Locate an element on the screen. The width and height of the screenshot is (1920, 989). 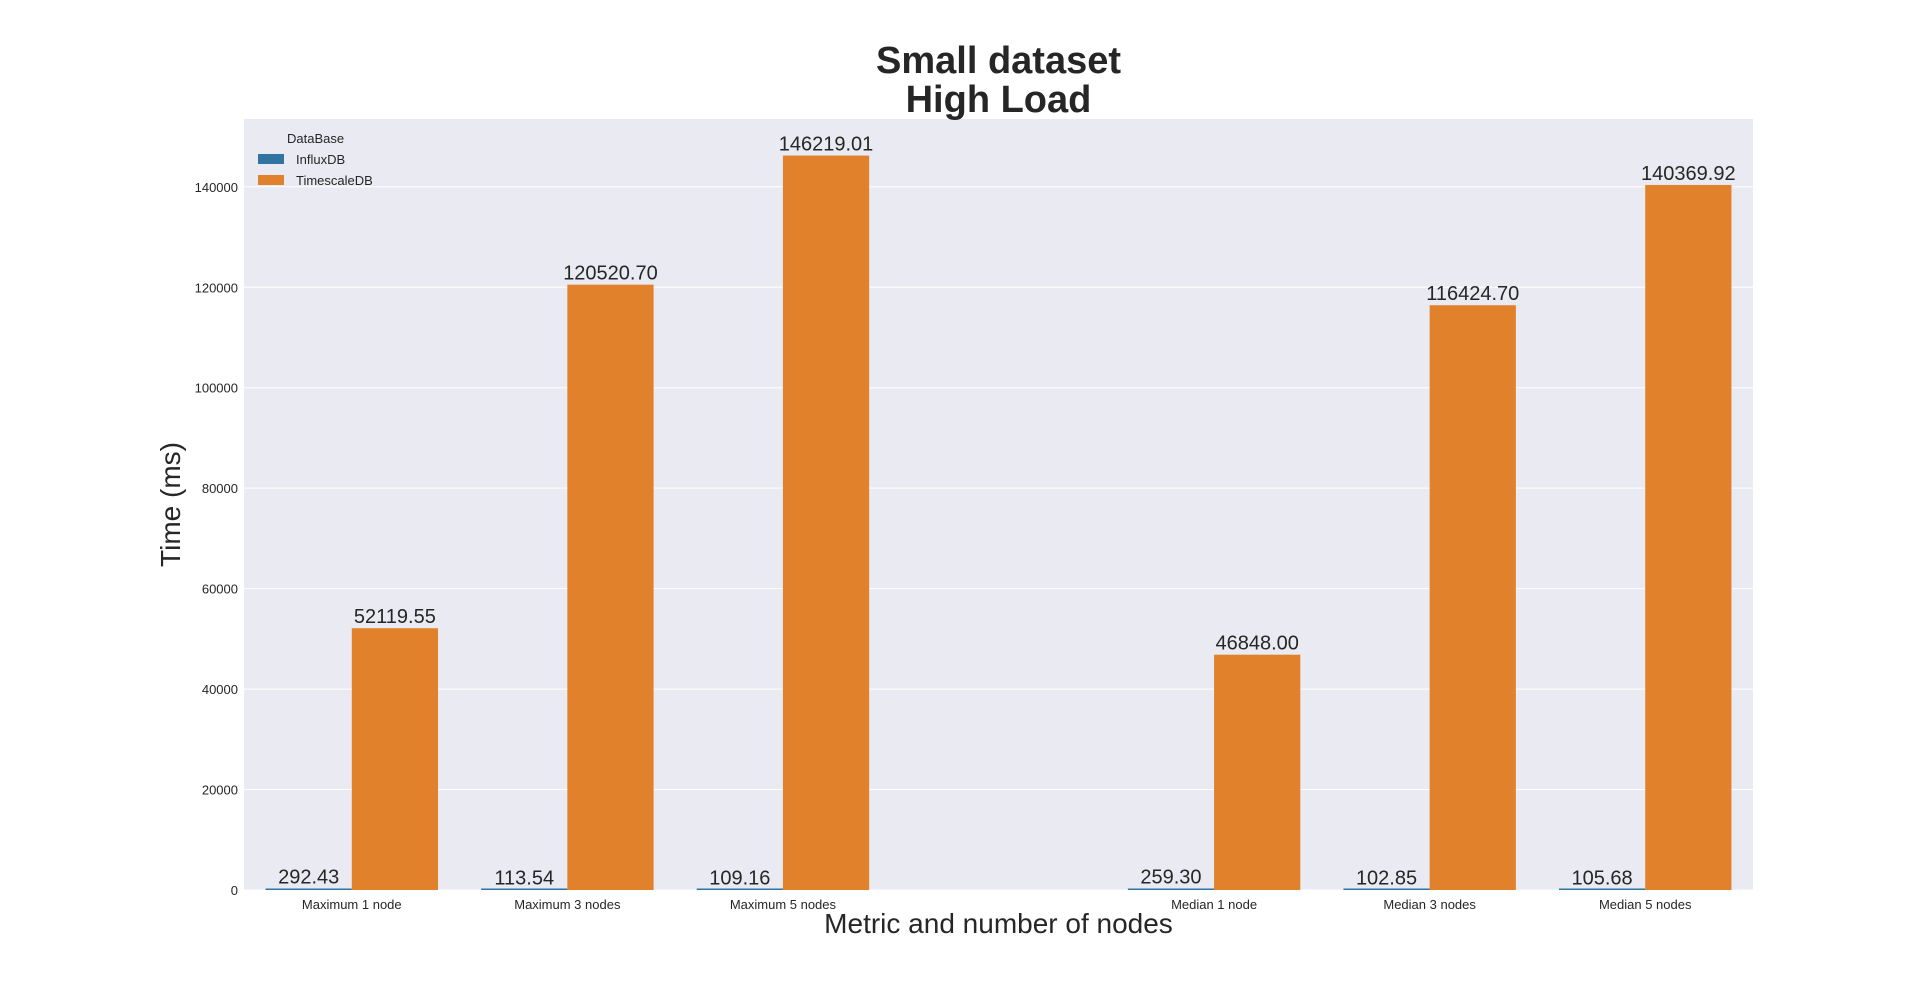
y-tick-label: 120000 is located at coordinates (216, 287).